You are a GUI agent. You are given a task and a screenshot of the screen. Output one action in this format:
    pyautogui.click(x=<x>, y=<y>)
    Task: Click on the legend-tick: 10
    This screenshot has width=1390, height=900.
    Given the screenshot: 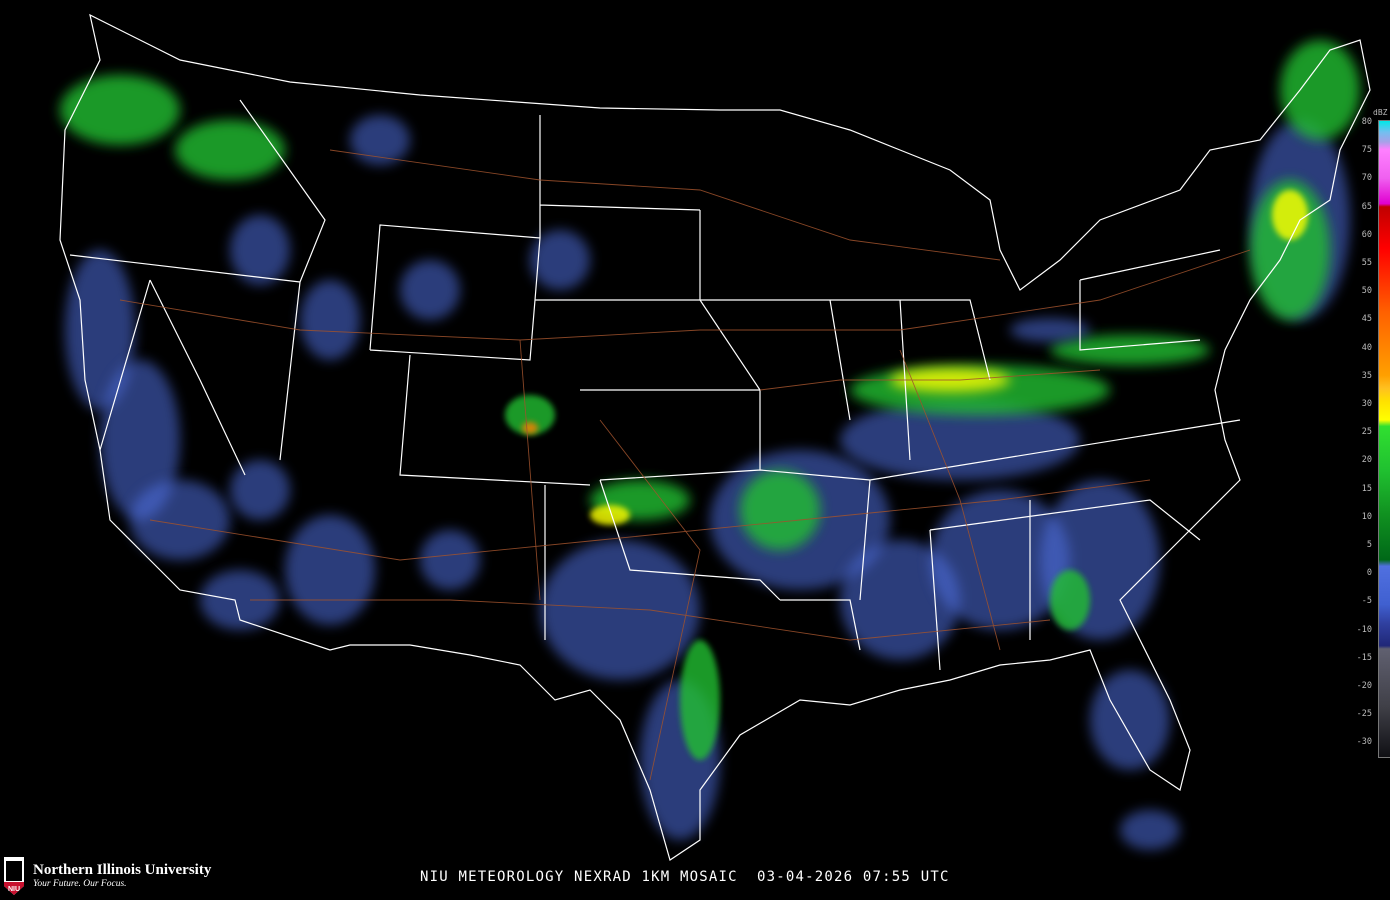 What is the action you would take?
    pyautogui.click(x=1366, y=516)
    